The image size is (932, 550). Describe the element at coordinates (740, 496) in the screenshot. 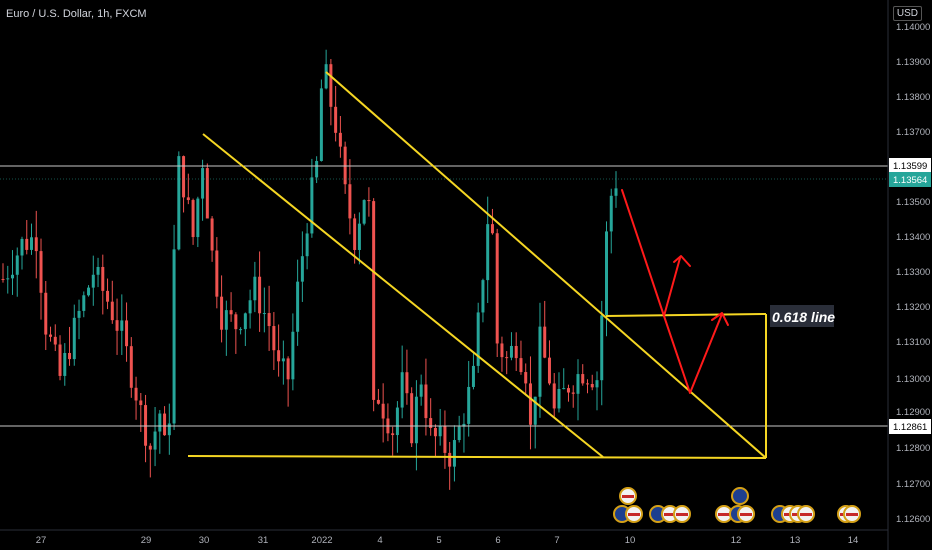

I see `eu-event-icon` at that location.